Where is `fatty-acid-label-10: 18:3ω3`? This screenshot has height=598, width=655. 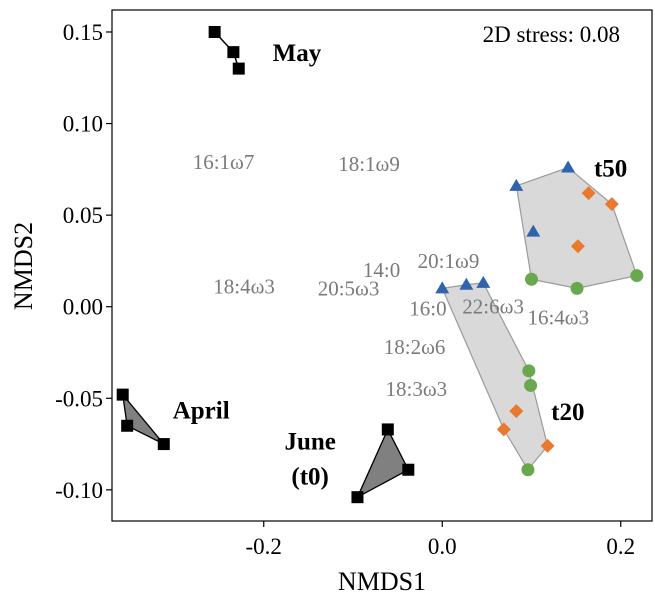 fatty-acid-label-10: 18:3ω3 is located at coordinates (417, 389).